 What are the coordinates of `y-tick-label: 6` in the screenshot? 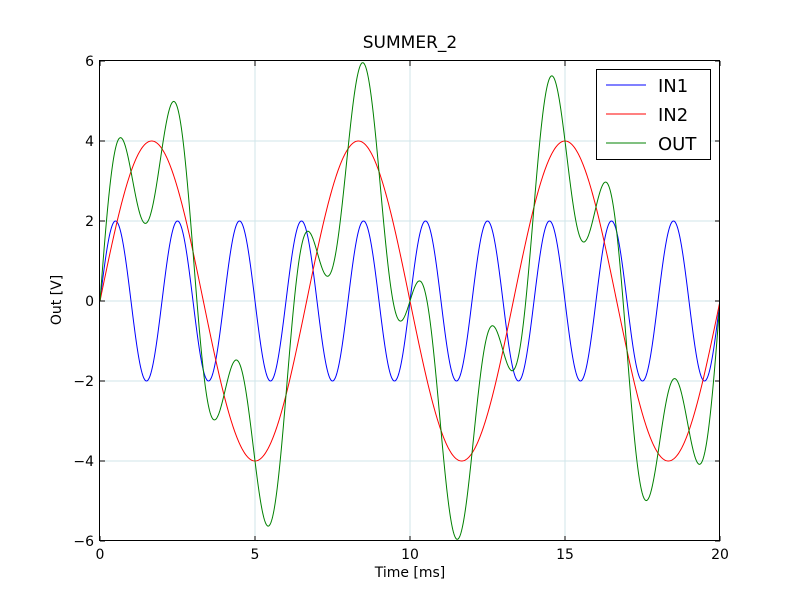 It's located at (89, 62).